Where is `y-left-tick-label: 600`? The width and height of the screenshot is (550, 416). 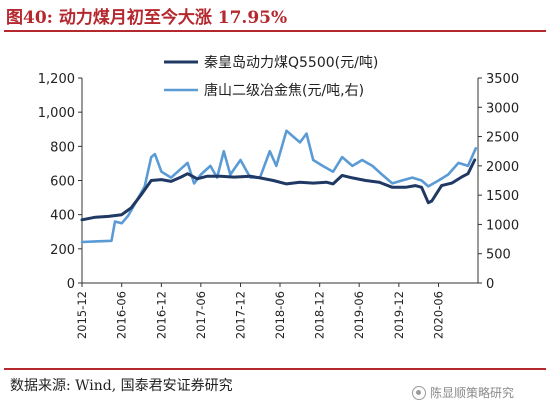 y-left-tick-label: 600 is located at coordinates (62, 182).